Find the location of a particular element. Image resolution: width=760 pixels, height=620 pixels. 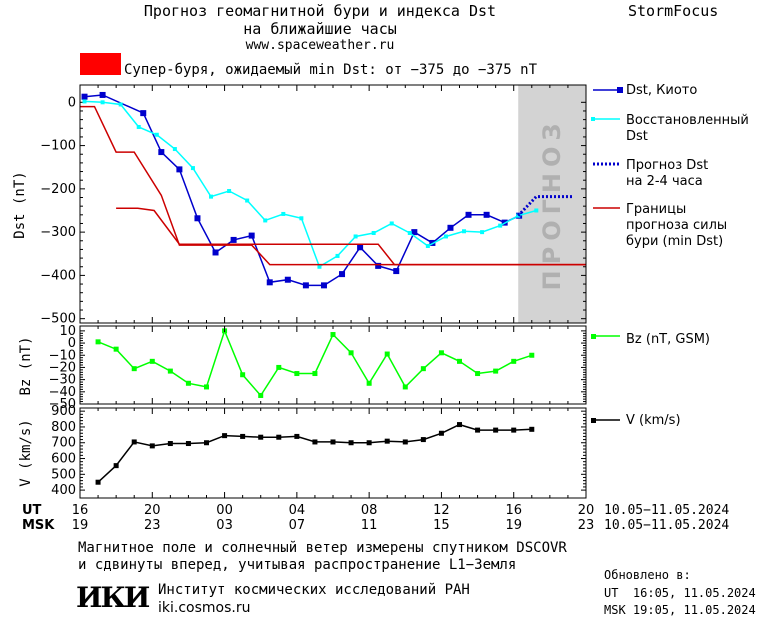

x-tick-label-msk: 19 is located at coordinates (80, 525).